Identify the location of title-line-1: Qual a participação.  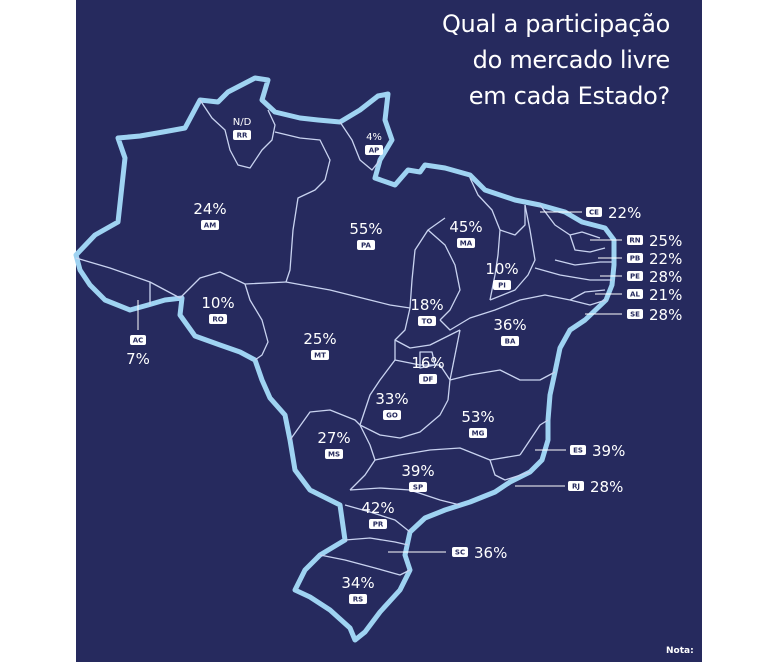
(555, 24).